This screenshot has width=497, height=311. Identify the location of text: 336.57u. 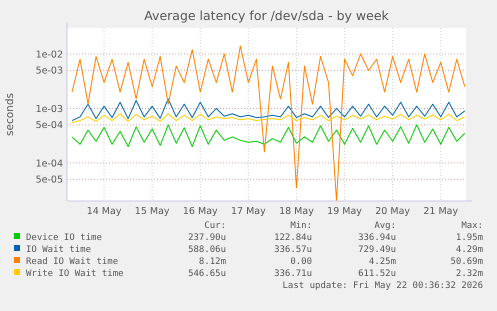
(293, 250).